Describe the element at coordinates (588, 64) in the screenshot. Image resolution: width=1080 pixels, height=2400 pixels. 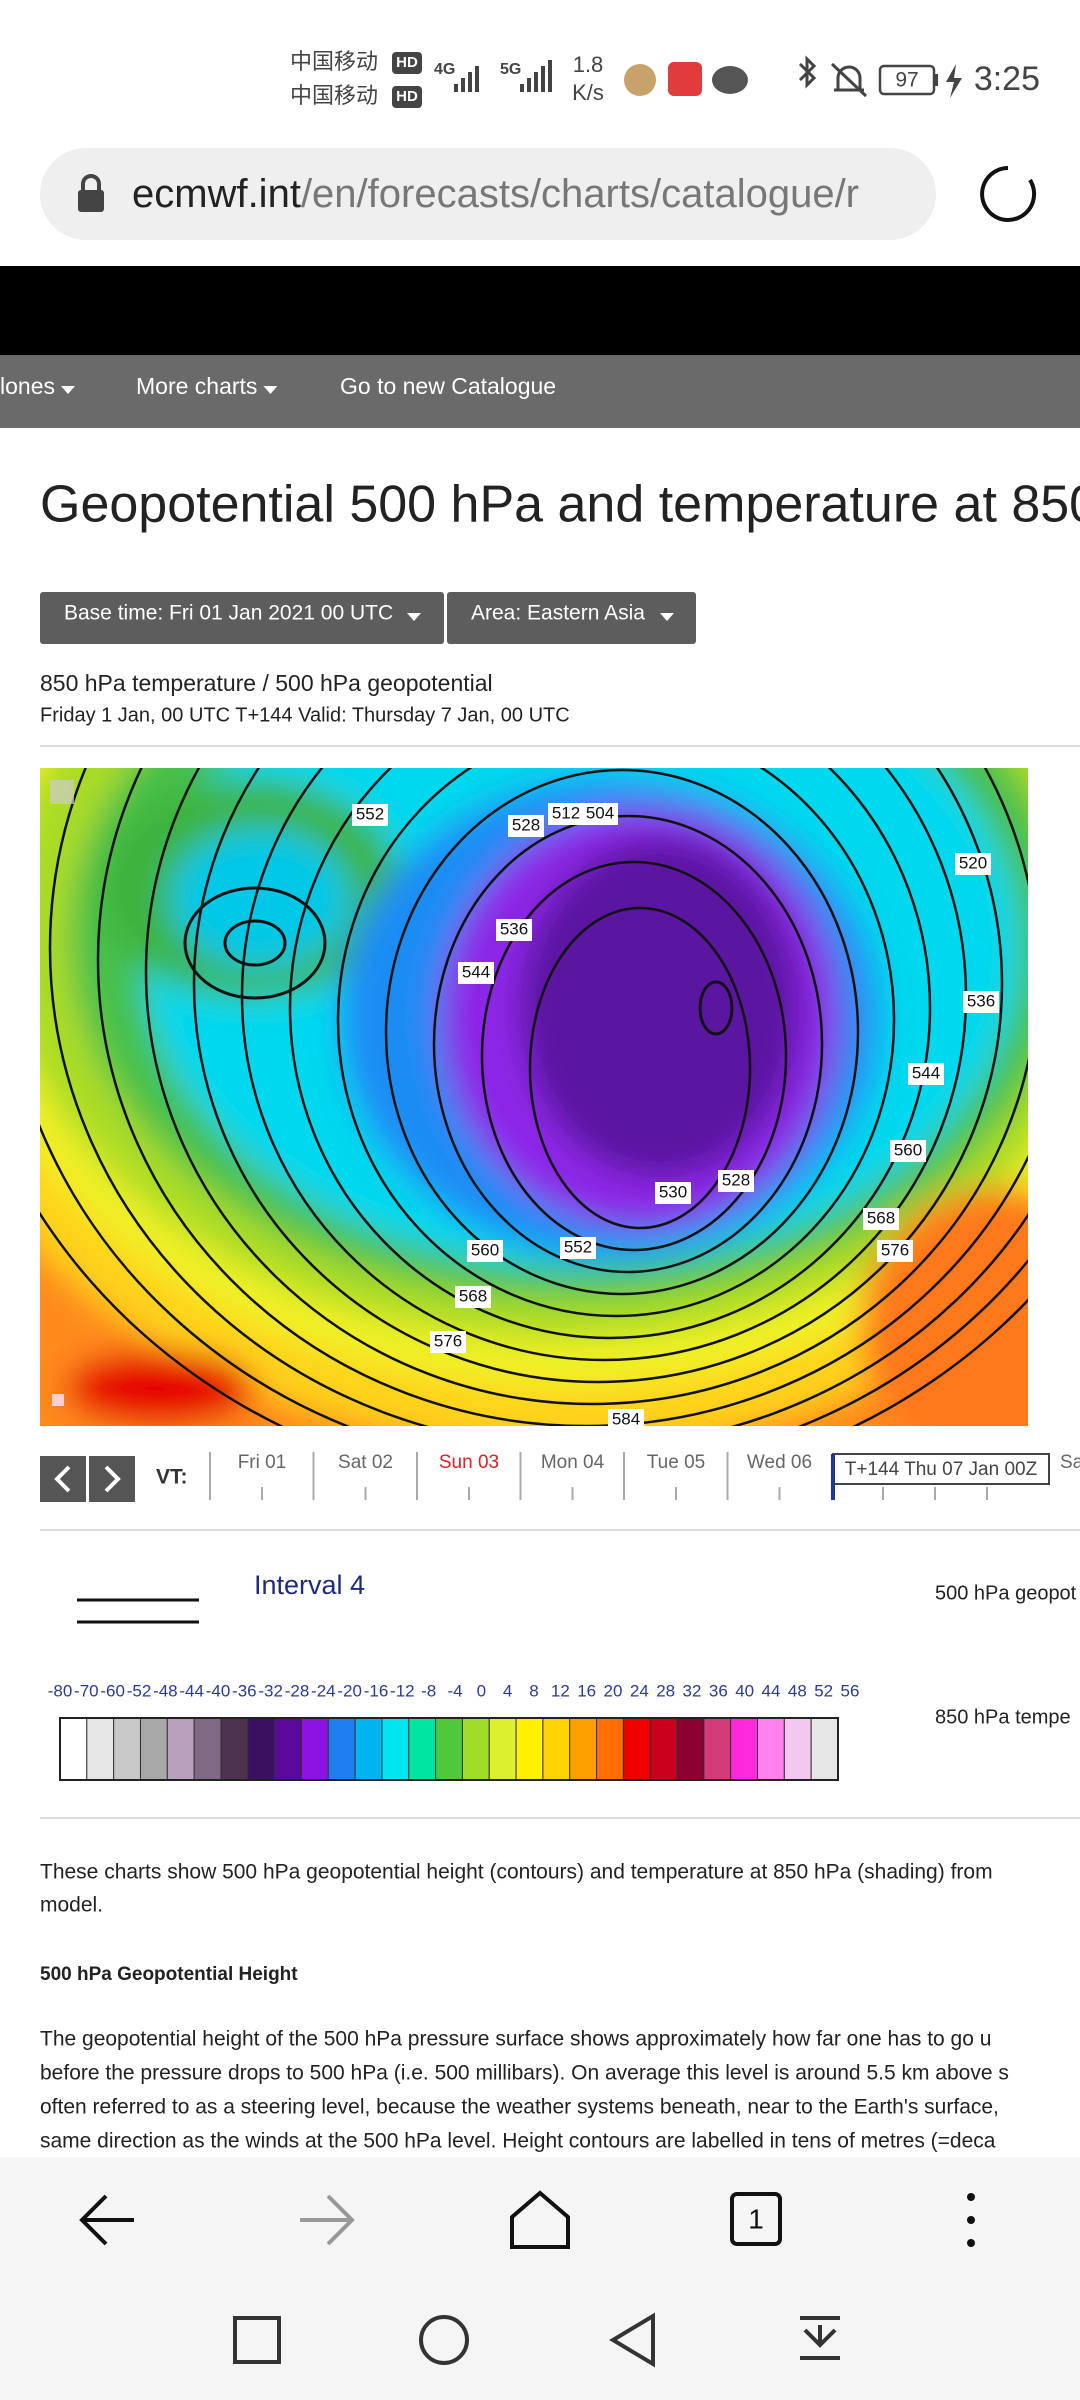
I see `speed: 1.8` at that location.